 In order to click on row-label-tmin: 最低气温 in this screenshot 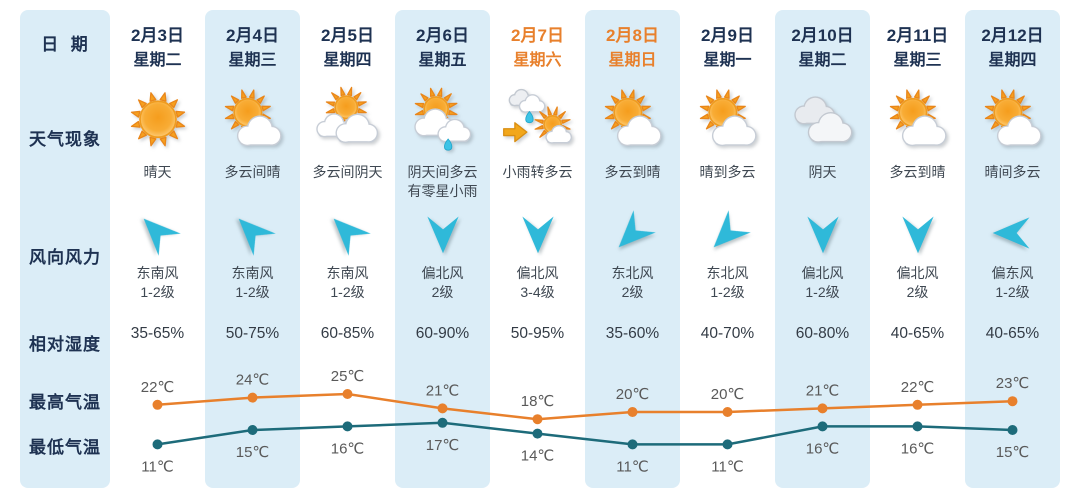, I will do `click(65, 447)`.